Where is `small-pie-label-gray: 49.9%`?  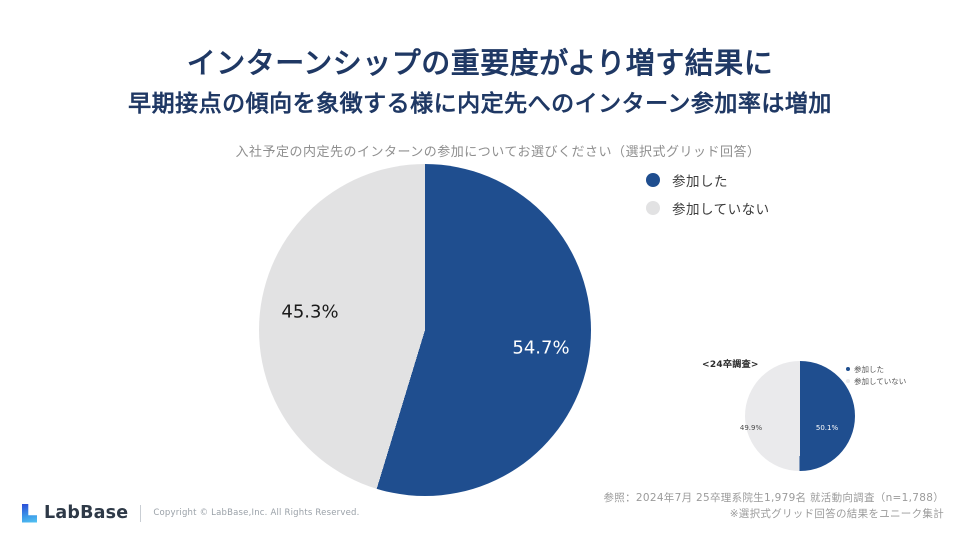 small-pie-label-gray: 49.9% is located at coordinates (751, 428).